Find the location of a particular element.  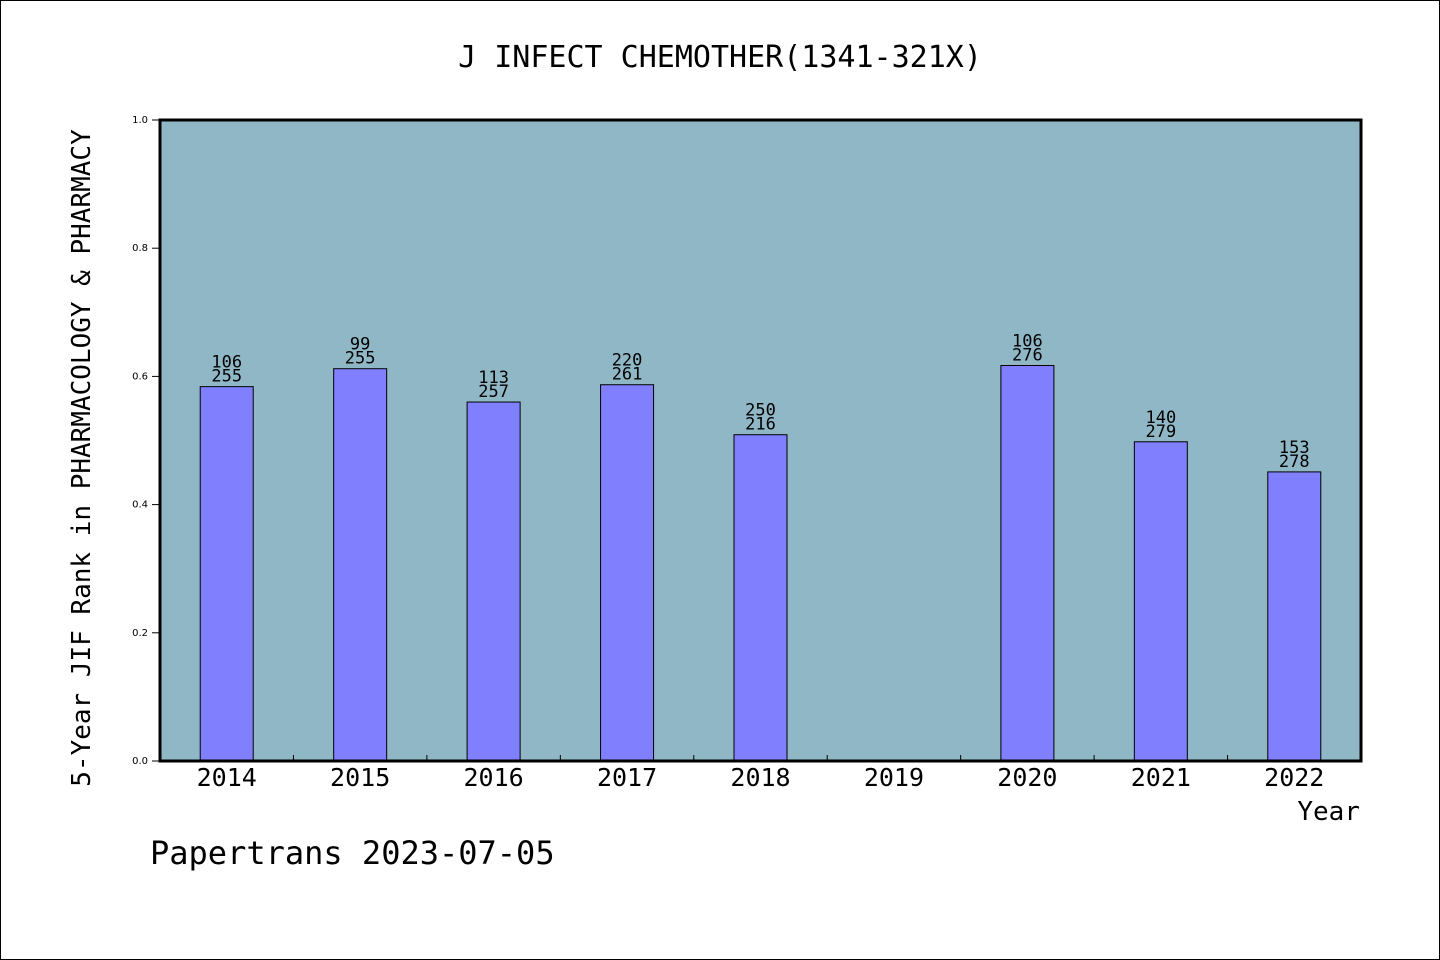

y-tick-label: 0.6 is located at coordinates (140, 376).